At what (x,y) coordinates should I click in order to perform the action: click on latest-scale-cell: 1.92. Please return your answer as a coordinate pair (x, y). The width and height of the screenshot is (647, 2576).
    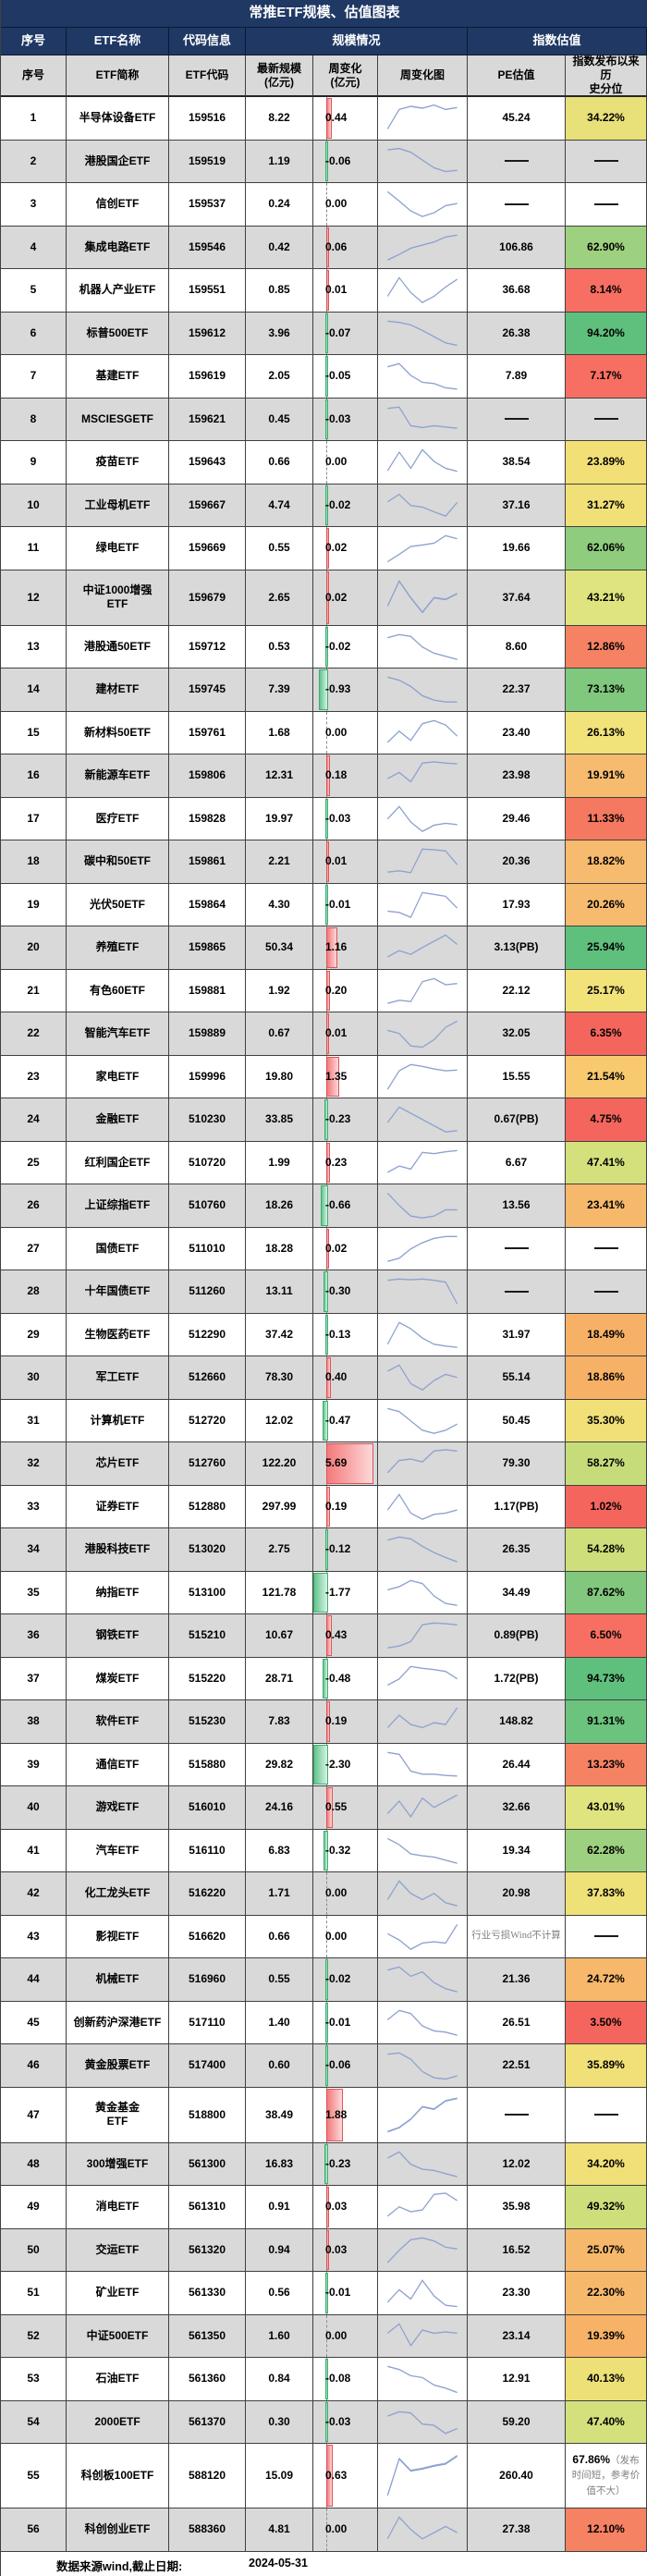
    Looking at the image, I should click on (279, 991).